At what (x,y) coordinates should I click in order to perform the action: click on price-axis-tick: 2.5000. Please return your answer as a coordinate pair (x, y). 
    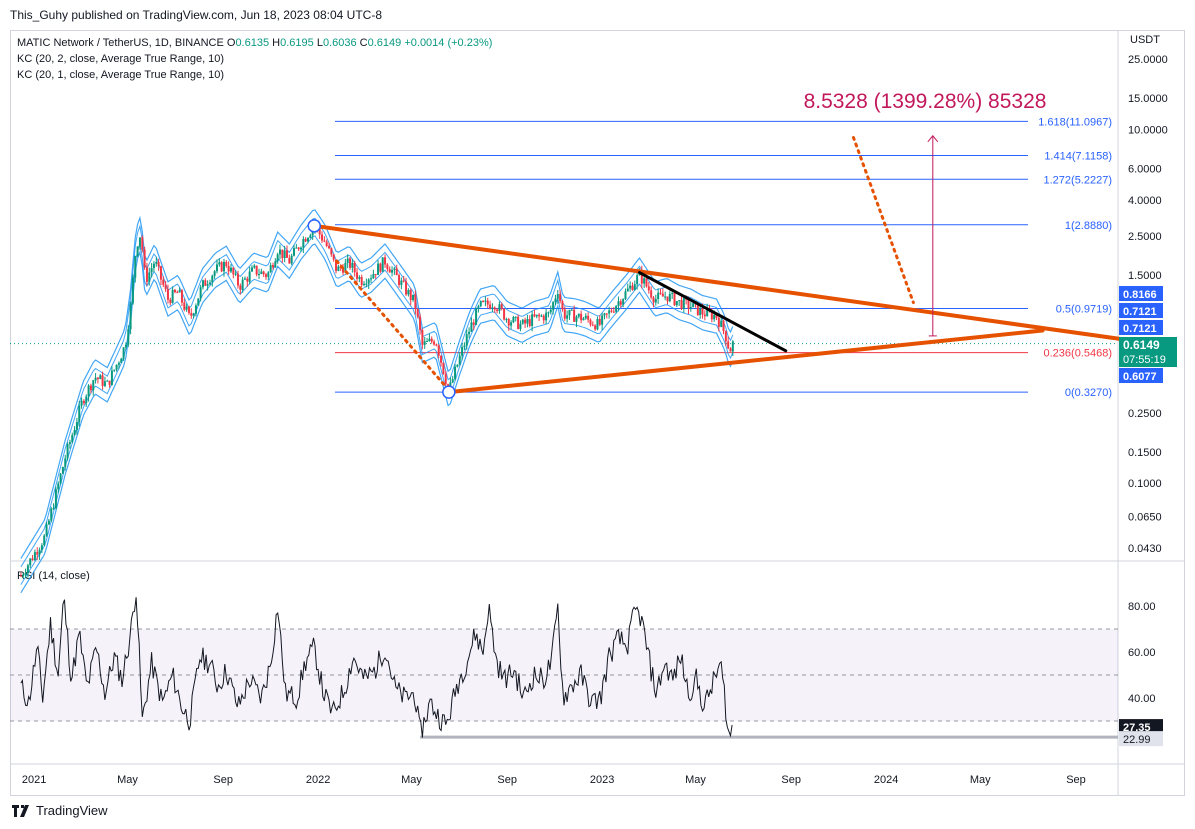
    Looking at the image, I should click on (1145, 237).